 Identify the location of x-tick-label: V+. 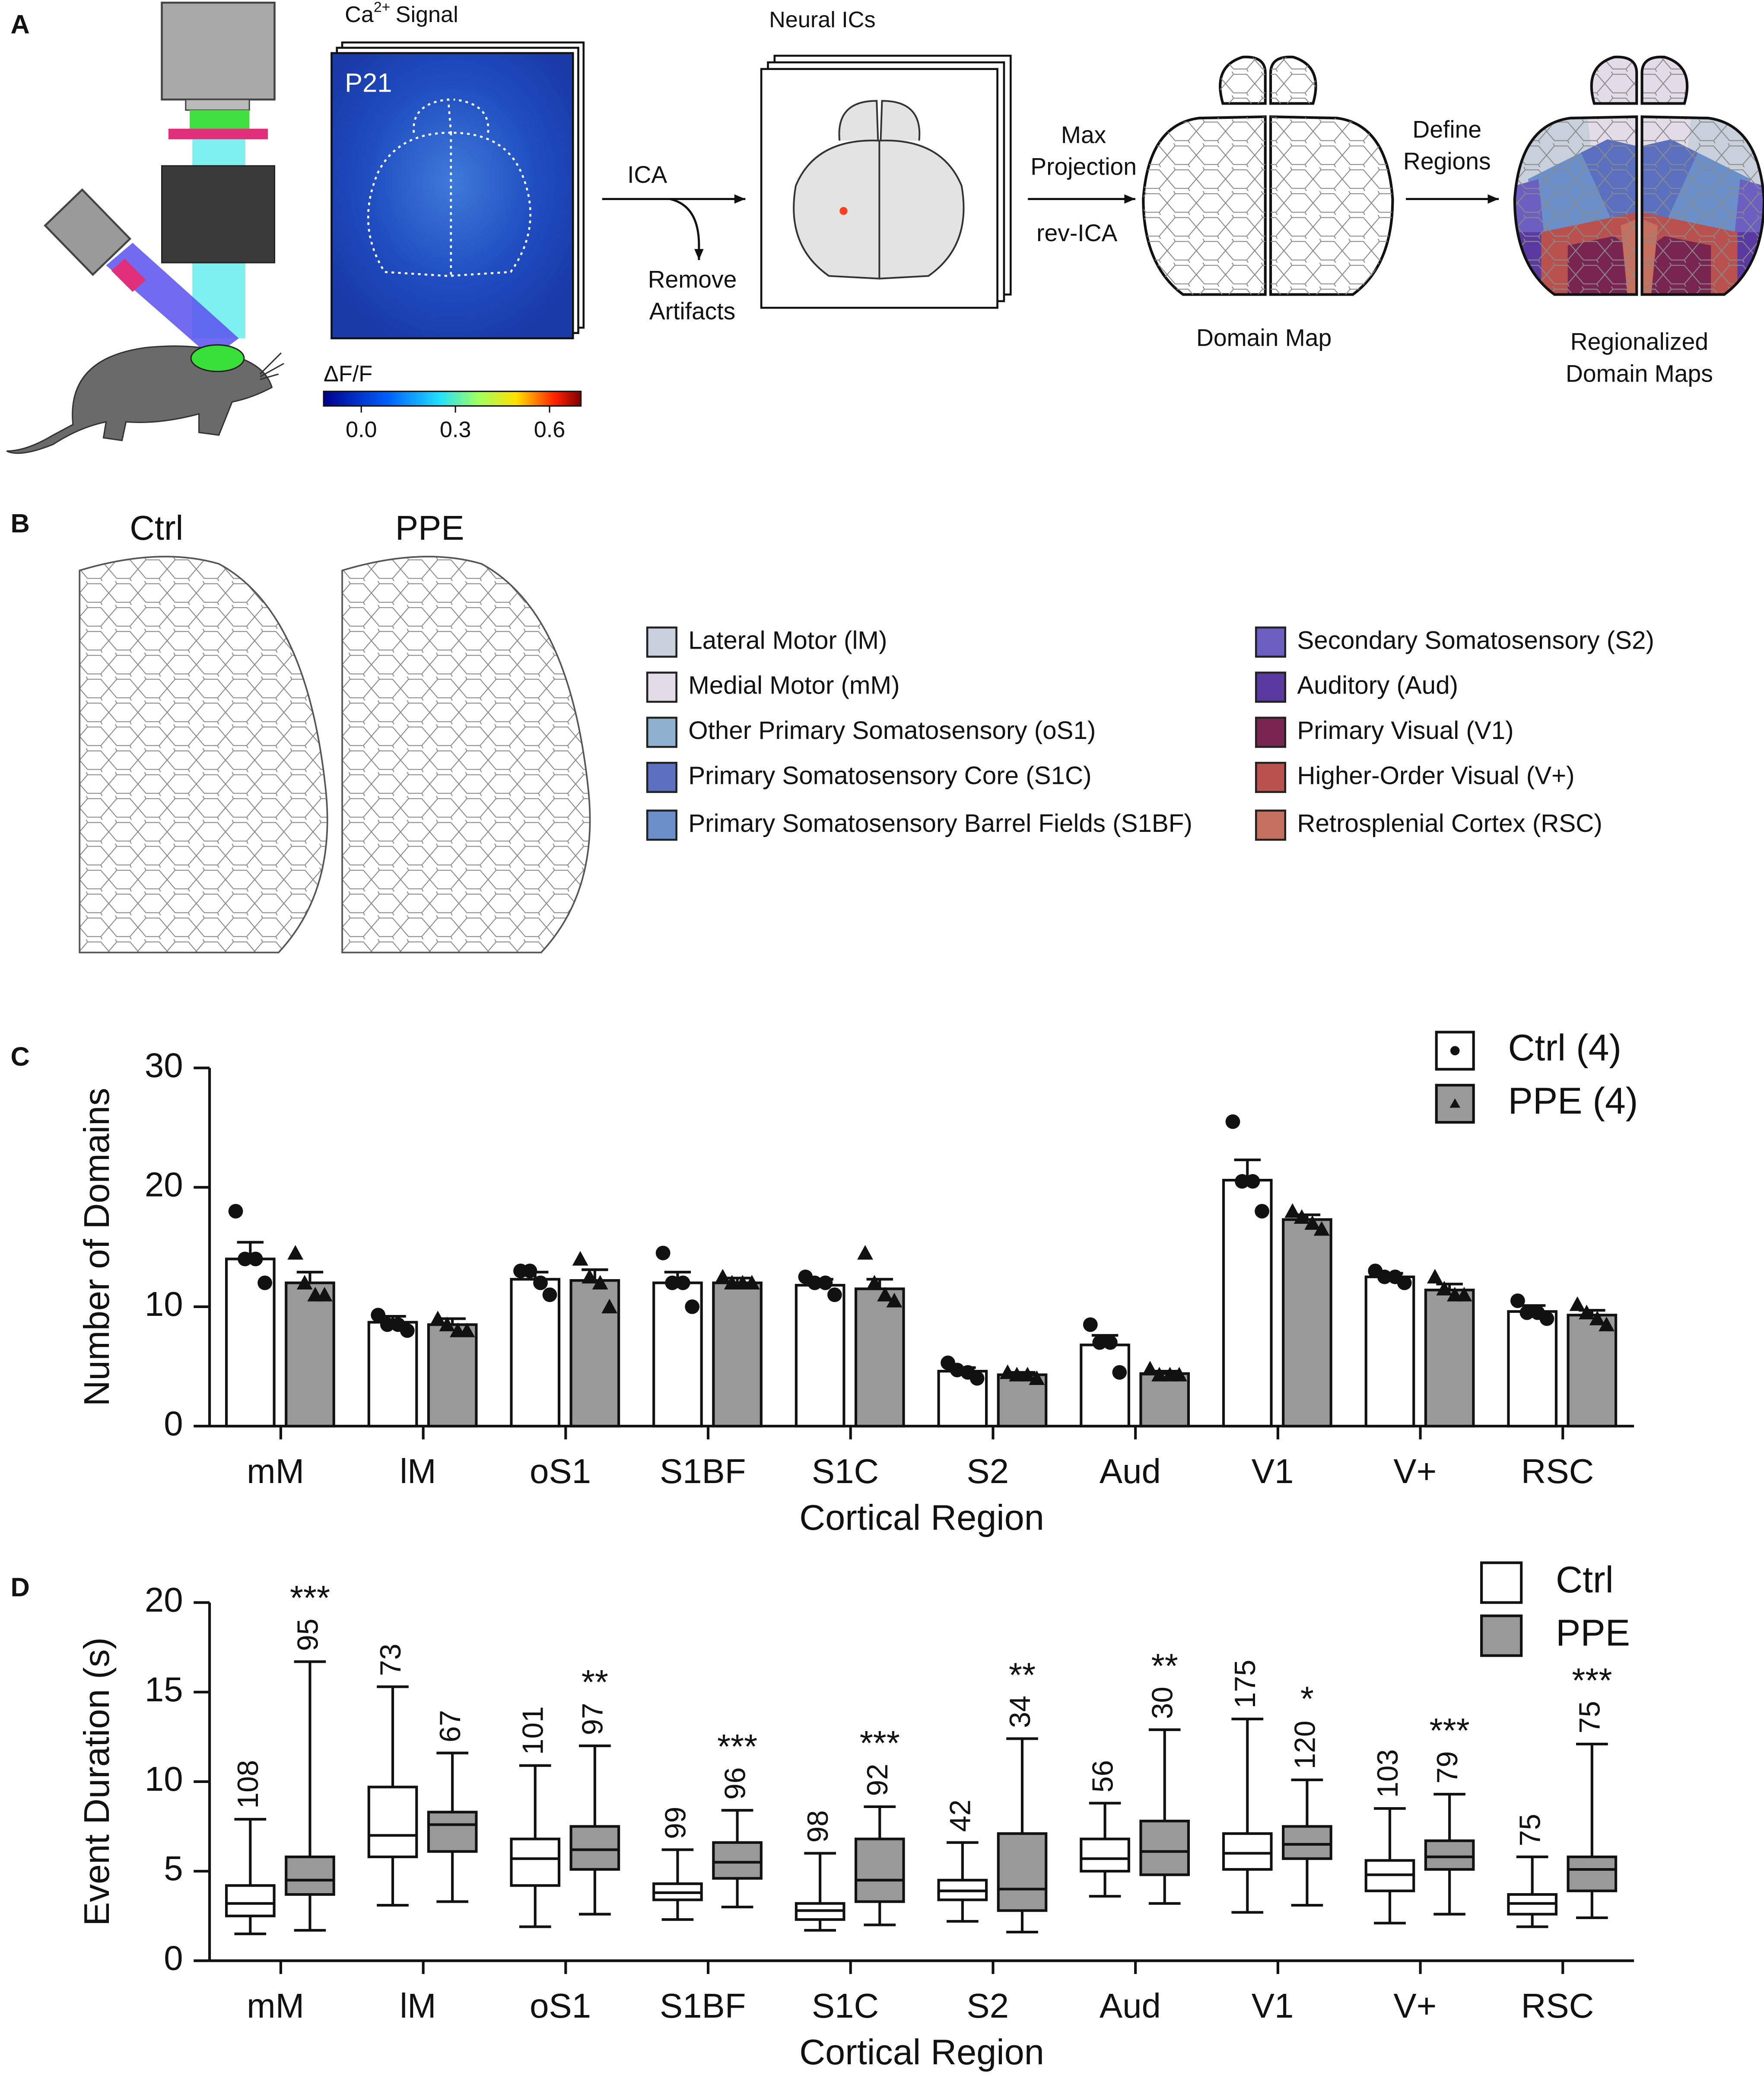
(1415, 2005).